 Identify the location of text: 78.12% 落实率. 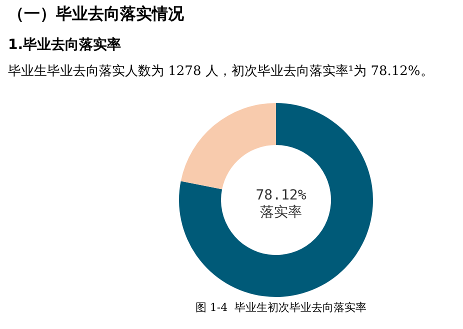
(281, 204).